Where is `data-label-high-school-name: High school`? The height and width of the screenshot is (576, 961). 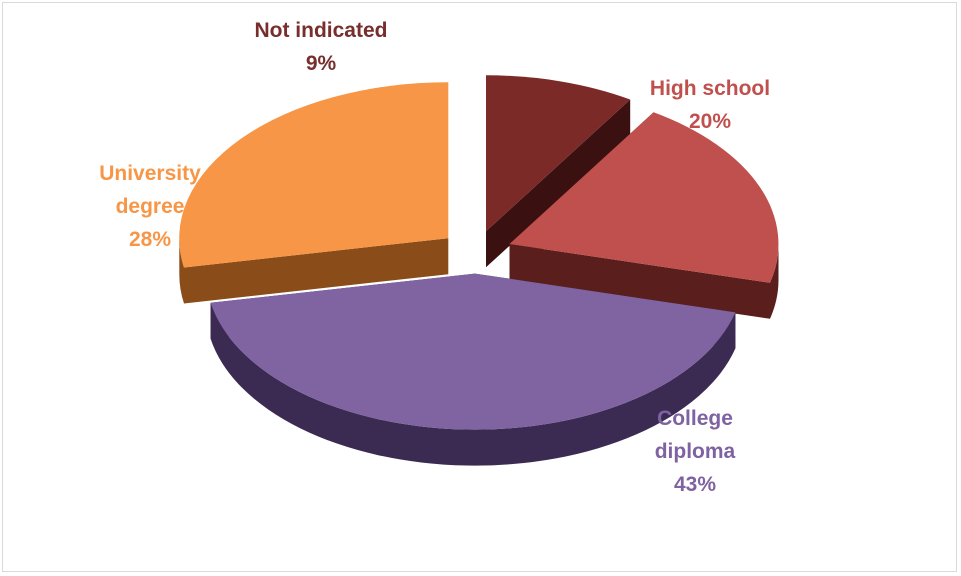 data-label-high-school-name: High school is located at coordinates (710, 88).